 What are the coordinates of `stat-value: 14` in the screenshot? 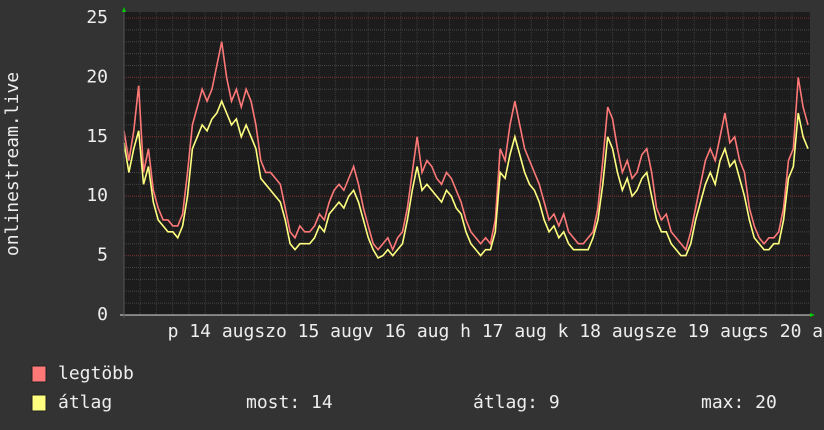 It's located at (322, 402).